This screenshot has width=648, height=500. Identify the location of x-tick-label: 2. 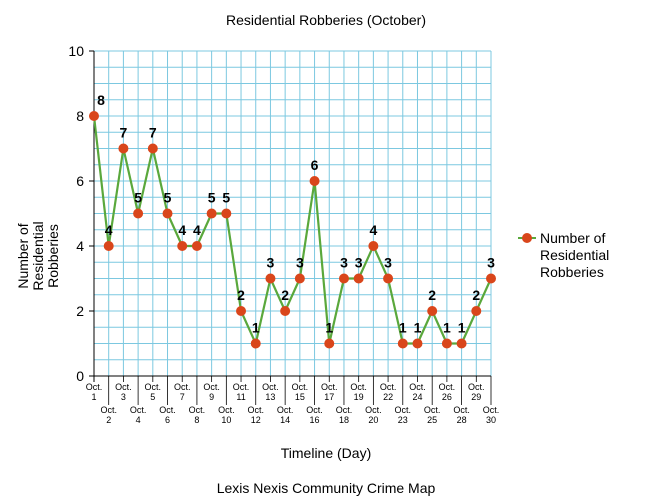
(108, 420).